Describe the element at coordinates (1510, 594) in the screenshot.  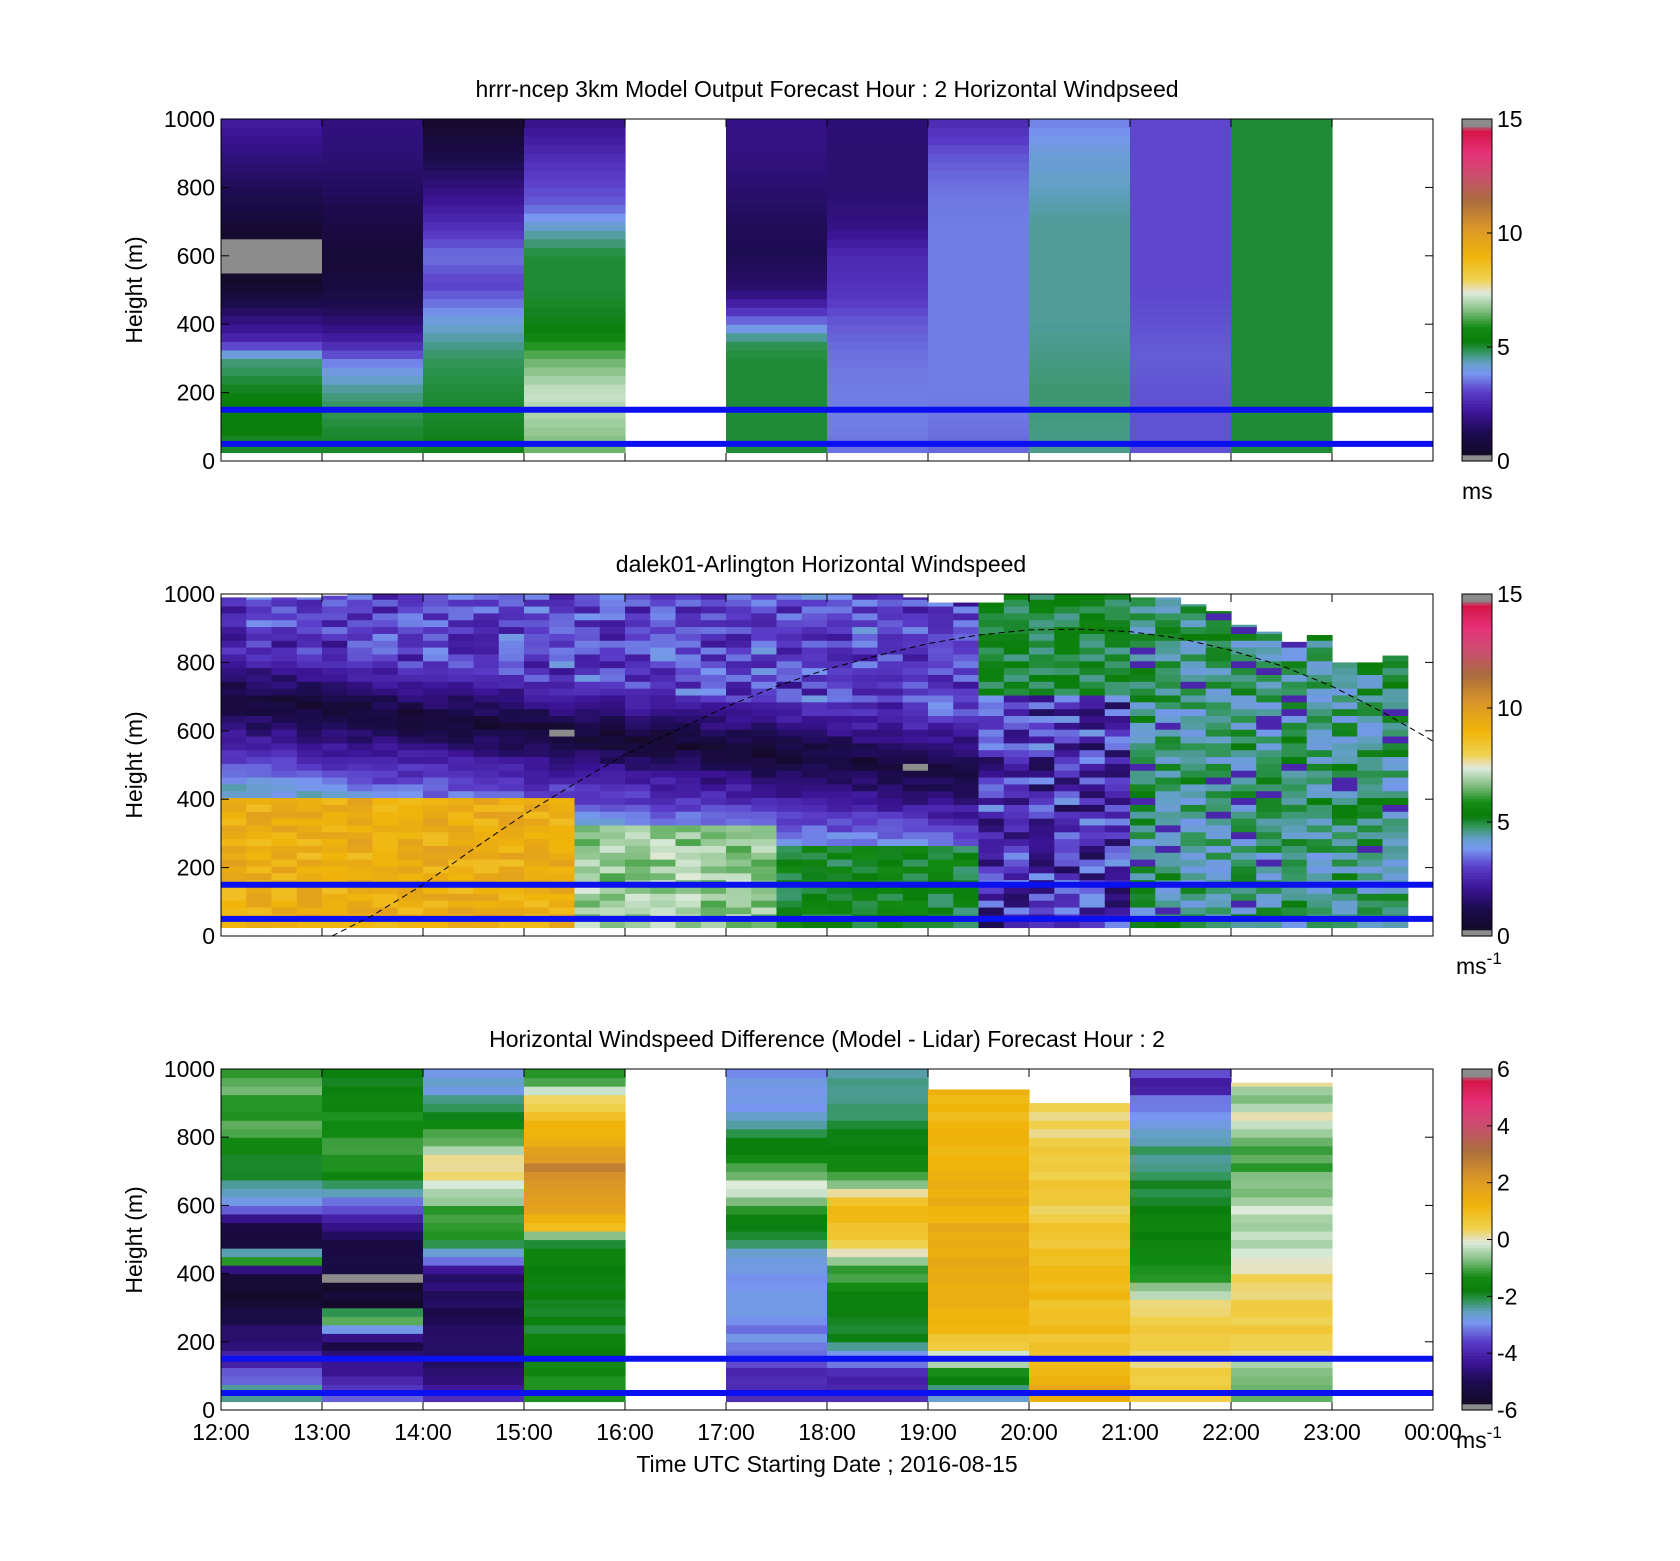
I see `colorbar-tick-label: 15` at that location.